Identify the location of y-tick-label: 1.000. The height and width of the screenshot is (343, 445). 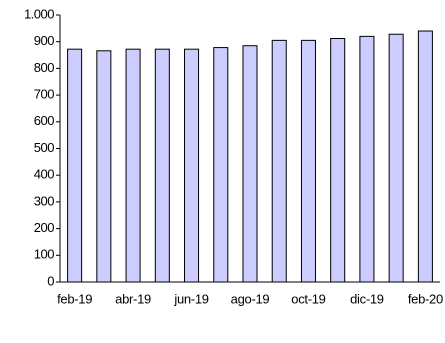
(39, 13).